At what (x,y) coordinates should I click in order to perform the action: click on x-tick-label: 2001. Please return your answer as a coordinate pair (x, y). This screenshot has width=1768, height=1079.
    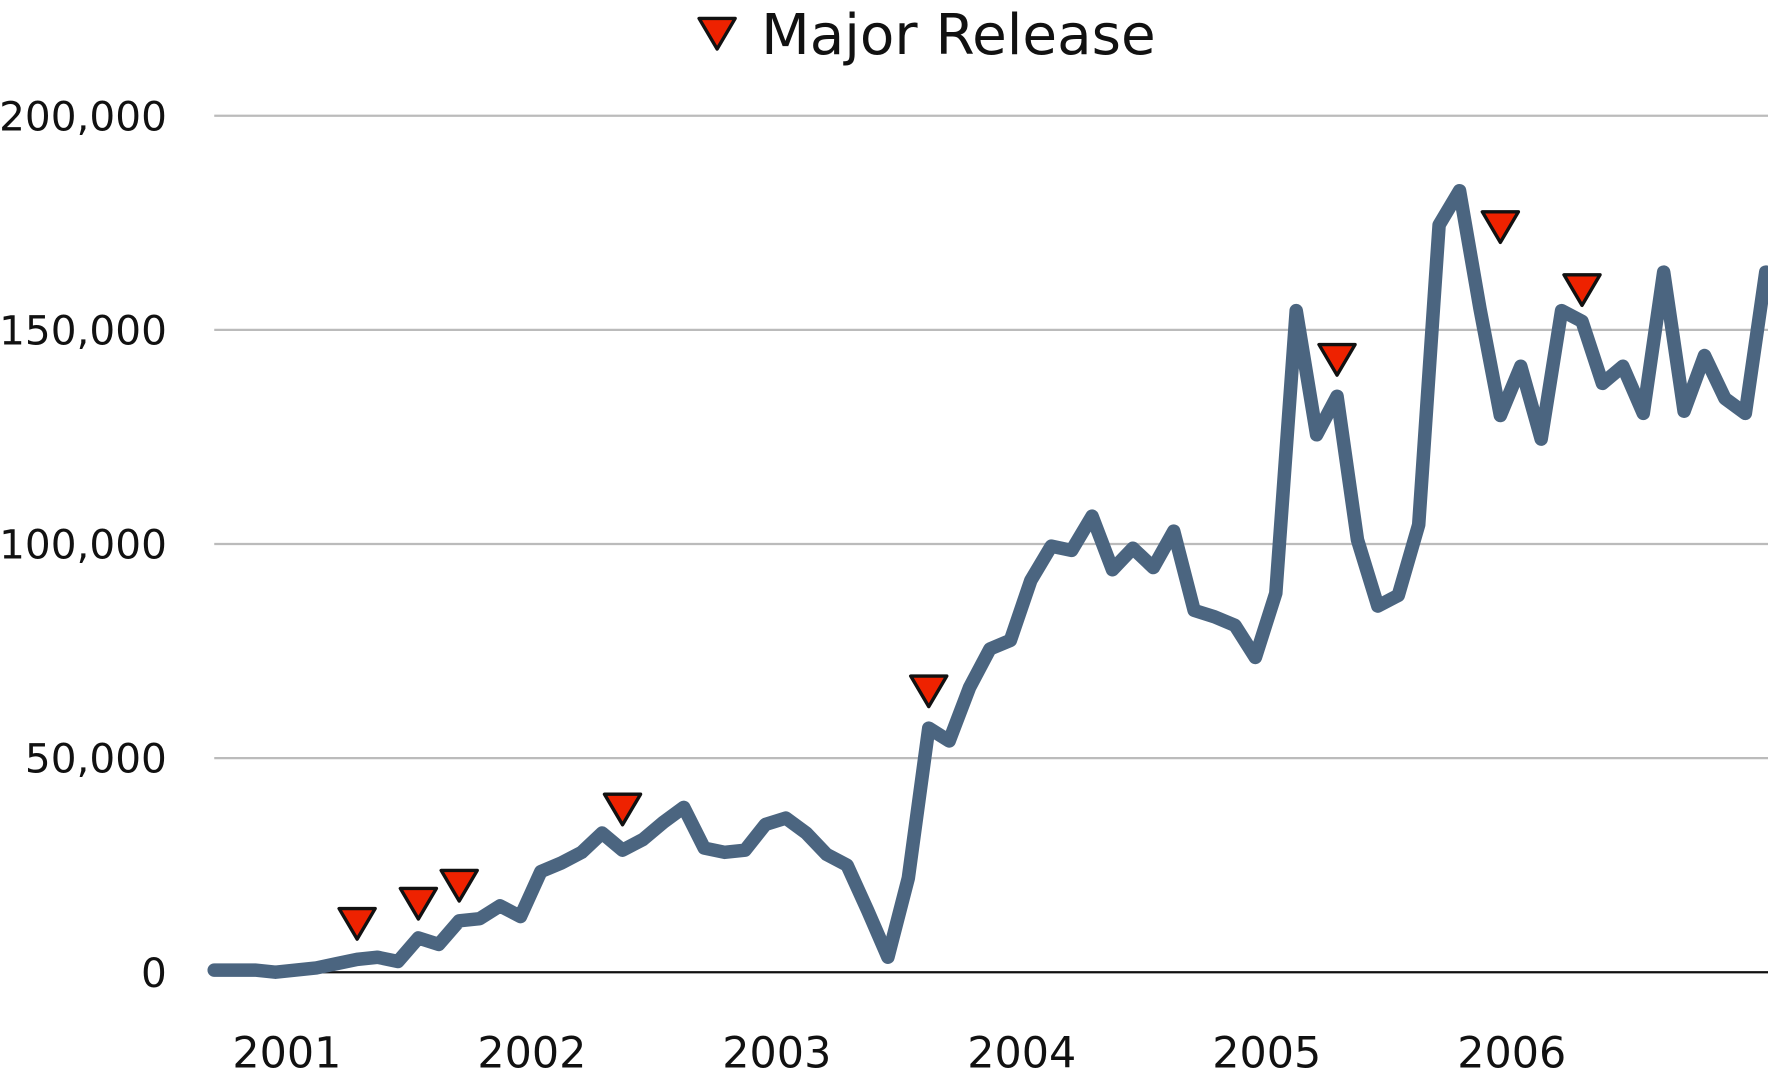
    Looking at the image, I should click on (286, 1054).